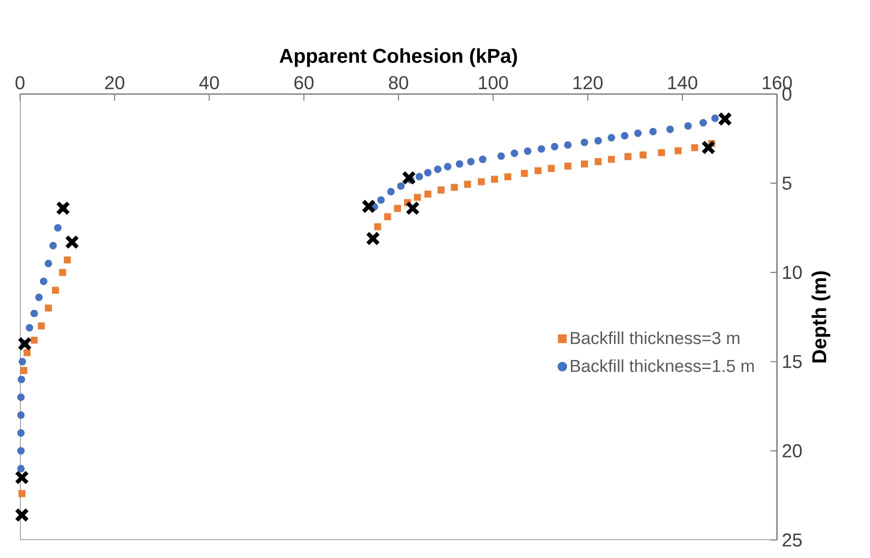  Describe the element at coordinates (792, 361) in the screenshot. I see `y-tick-label: 15` at that location.